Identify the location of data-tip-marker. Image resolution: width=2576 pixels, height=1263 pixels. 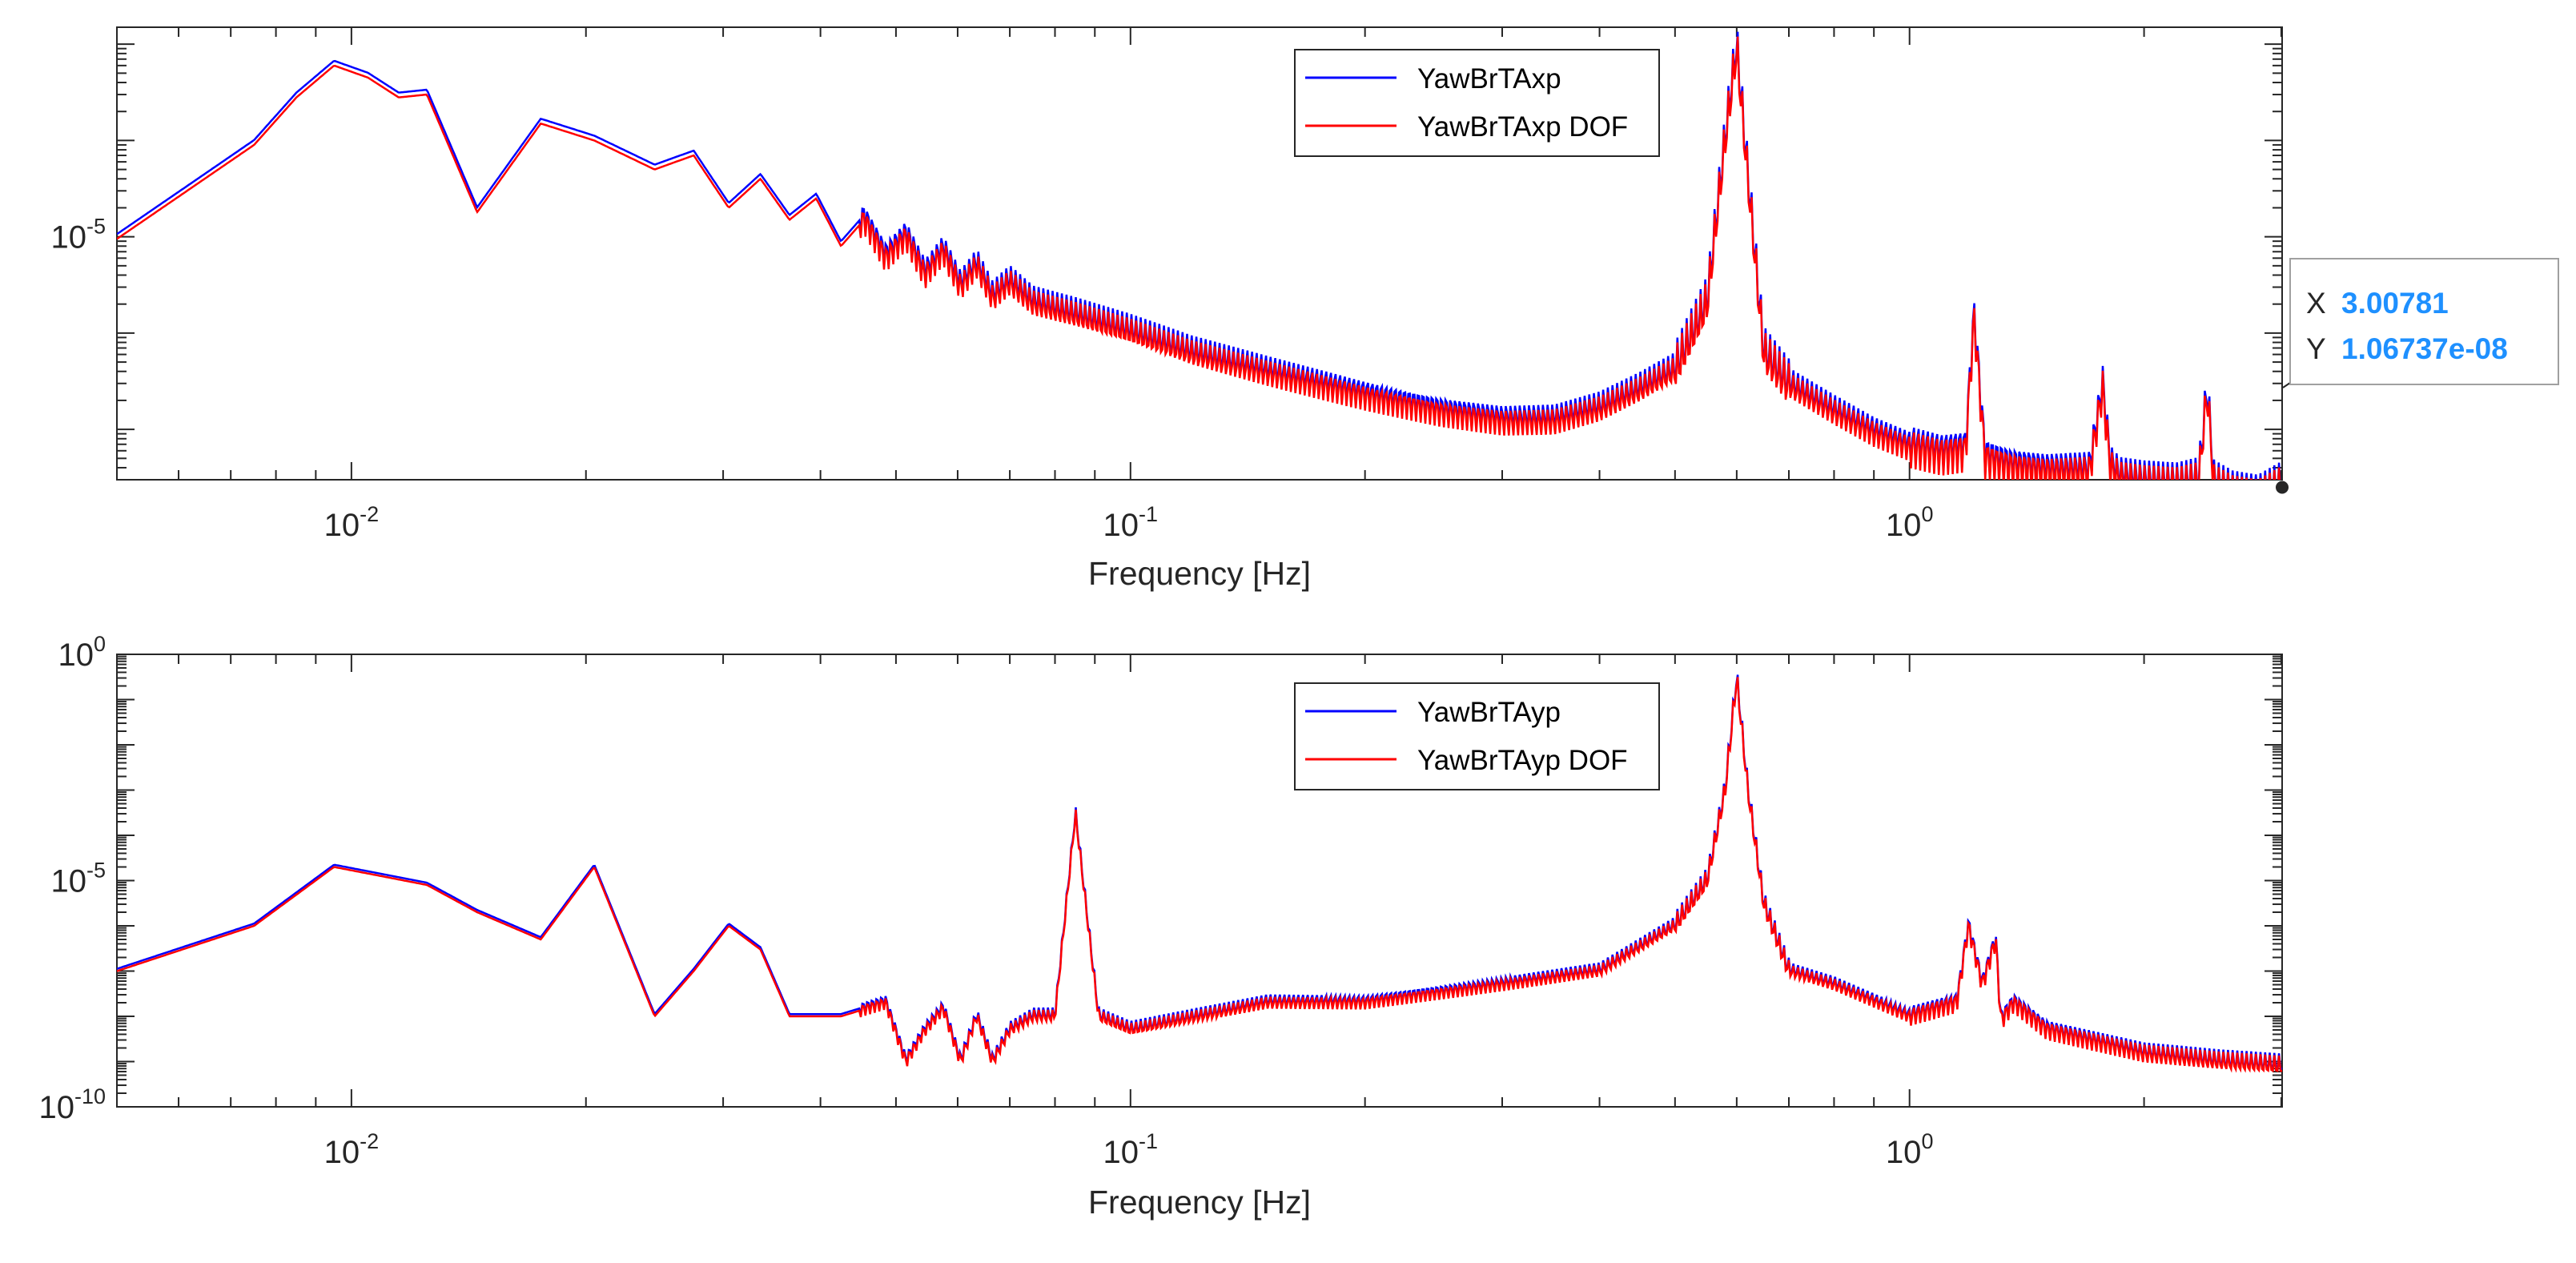
(2282, 487).